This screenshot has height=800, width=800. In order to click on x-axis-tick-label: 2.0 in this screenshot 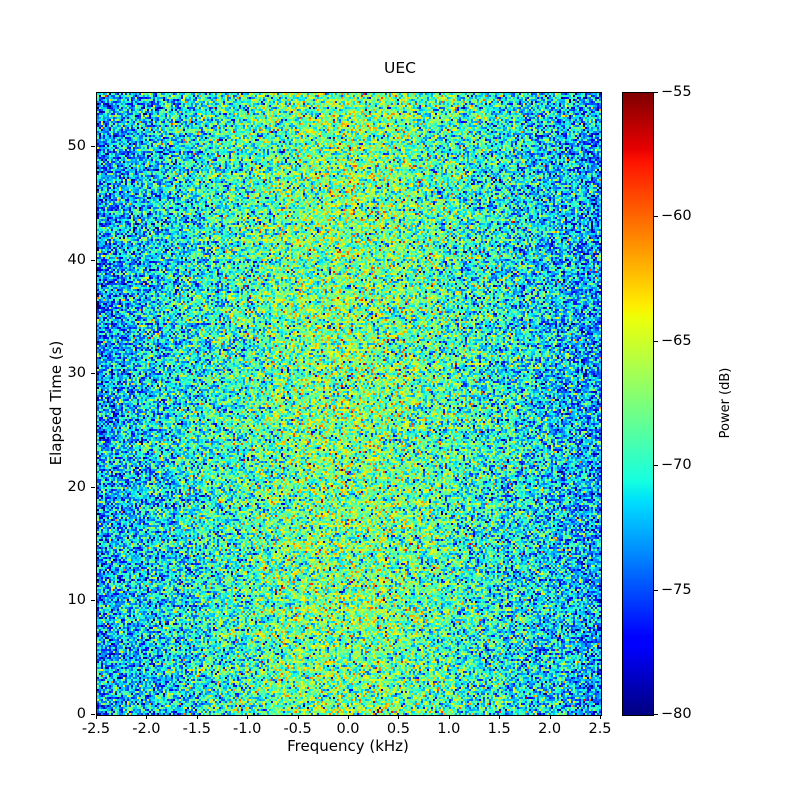, I will do `click(550, 729)`.